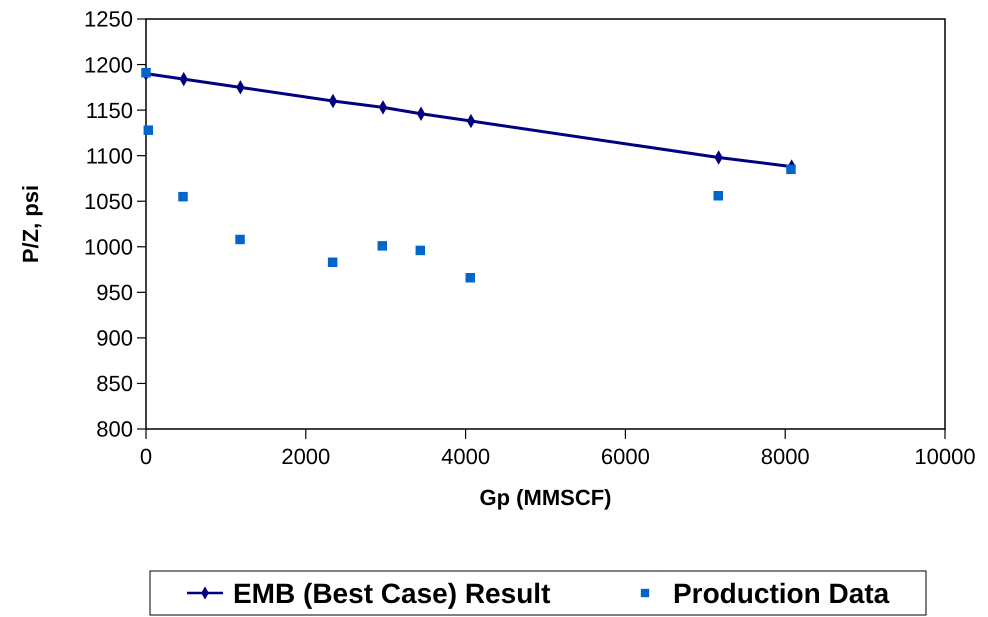  I want to click on y-tick-label: 1250, so click(108, 19).